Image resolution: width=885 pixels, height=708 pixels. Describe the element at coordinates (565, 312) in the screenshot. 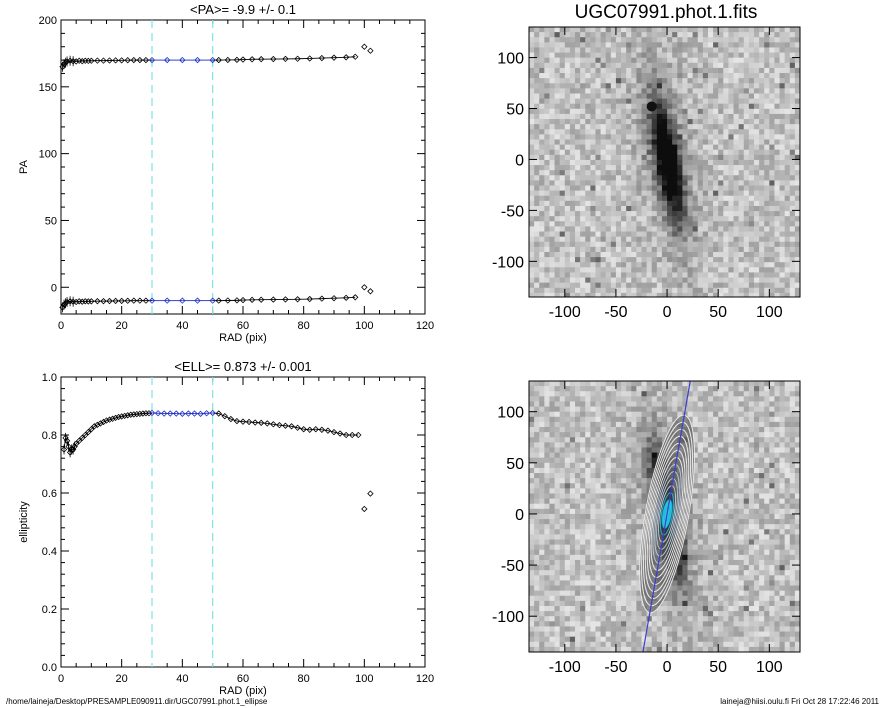

I see `img1-xtick-label: -100` at that location.